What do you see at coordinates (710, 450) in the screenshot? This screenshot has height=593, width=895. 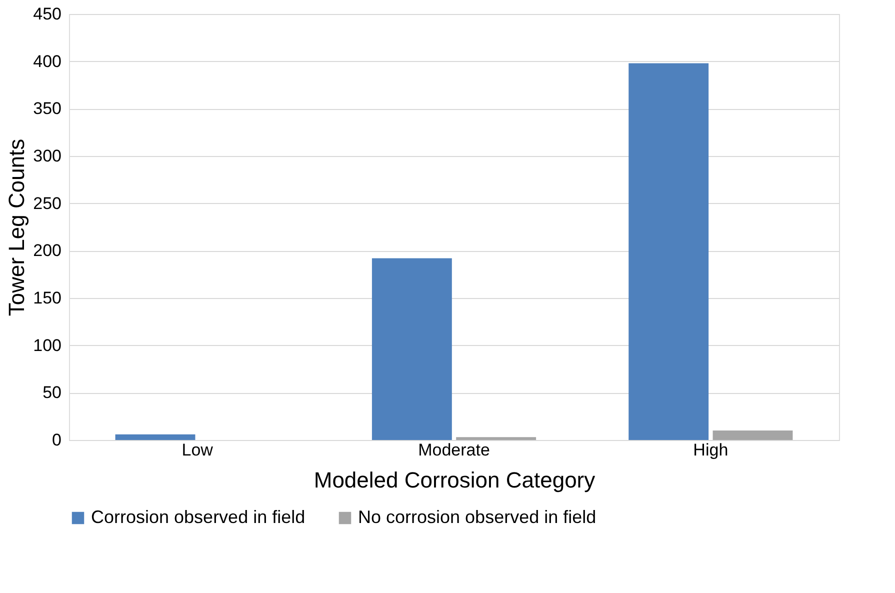 I see `x-tick-label: High` at bounding box center [710, 450].